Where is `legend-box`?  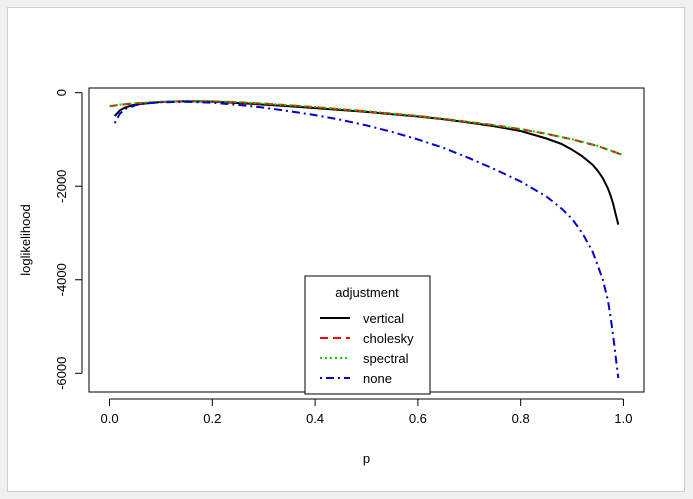
legend-box is located at coordinates (367, 335).